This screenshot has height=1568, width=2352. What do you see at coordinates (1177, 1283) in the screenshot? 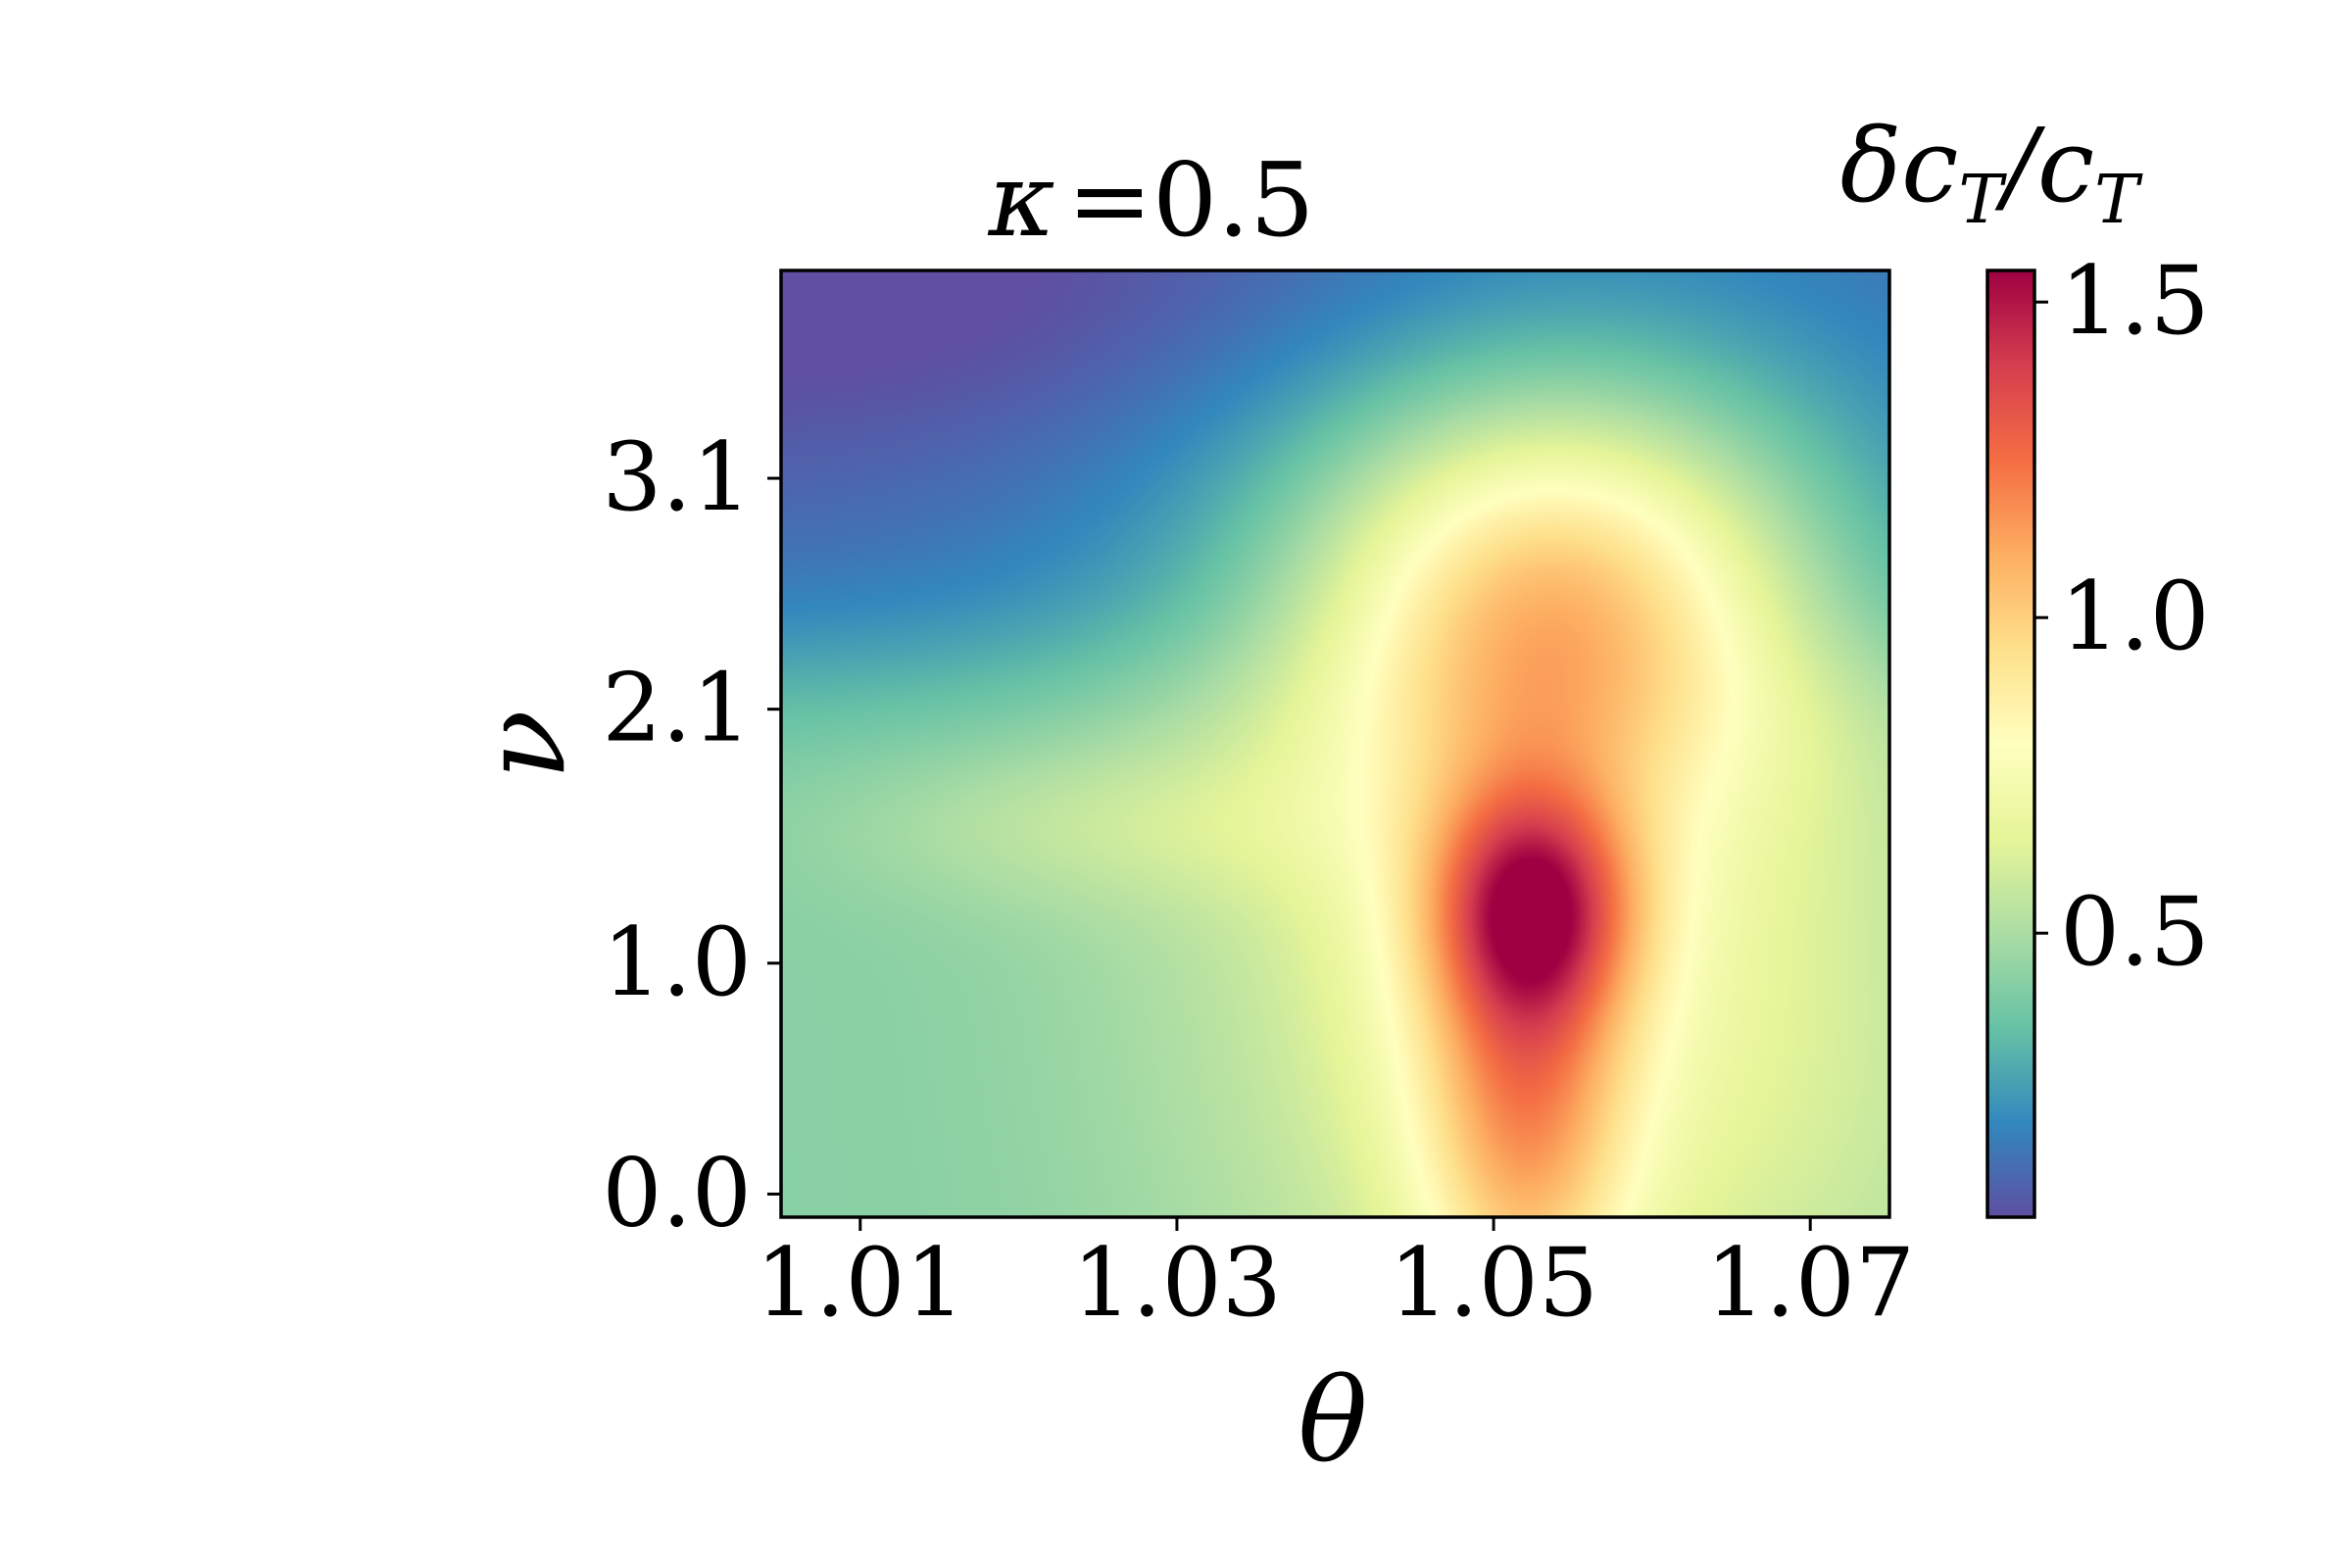
I see `x-tick-label: 1.03` at bounding box center [1177, 1283].